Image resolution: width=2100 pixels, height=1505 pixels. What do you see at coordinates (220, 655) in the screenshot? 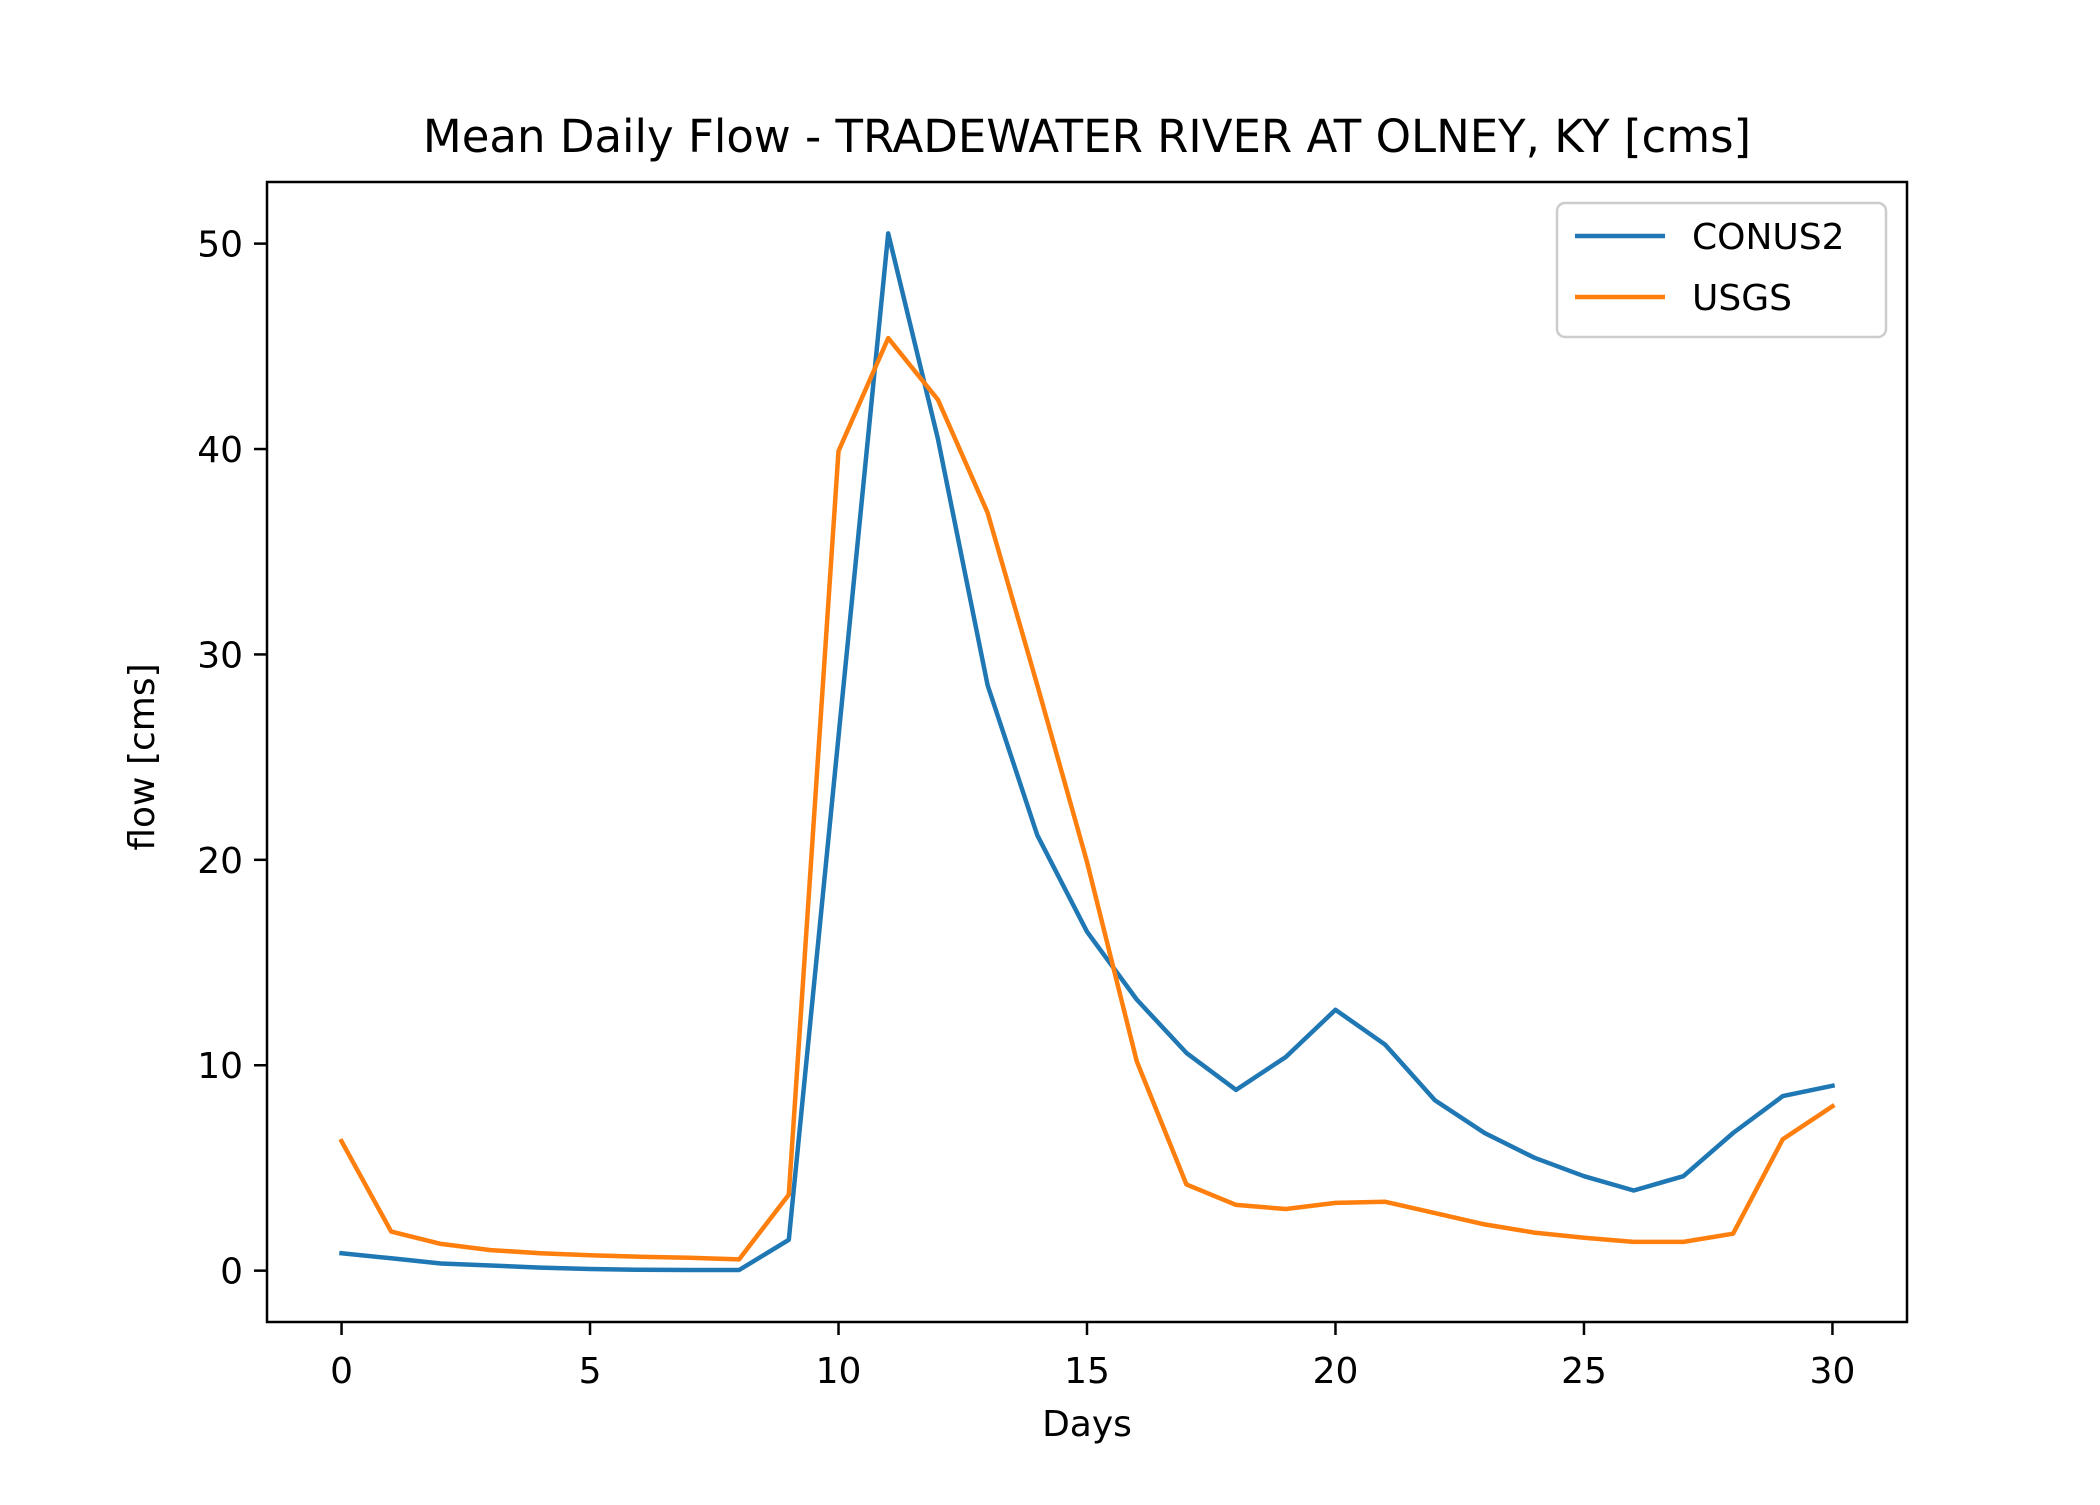
I see `y-tick-label: 30` at bounding box center [220, 655].